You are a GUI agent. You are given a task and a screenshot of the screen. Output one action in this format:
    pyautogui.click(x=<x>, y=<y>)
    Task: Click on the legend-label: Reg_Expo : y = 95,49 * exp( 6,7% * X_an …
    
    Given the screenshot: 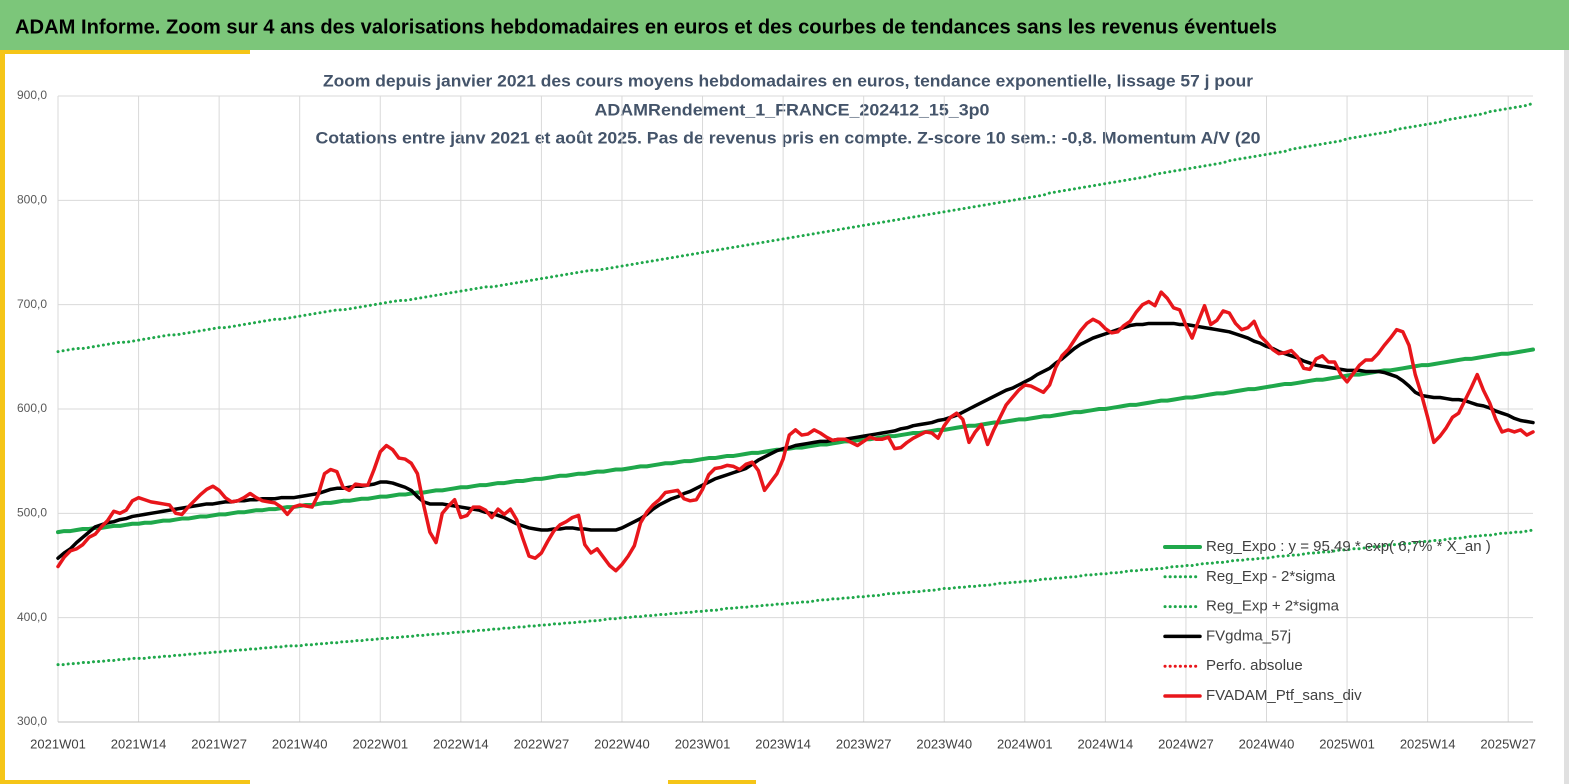 What is the action you would take?
    pyautogui.click(x=1348, y=546)
    